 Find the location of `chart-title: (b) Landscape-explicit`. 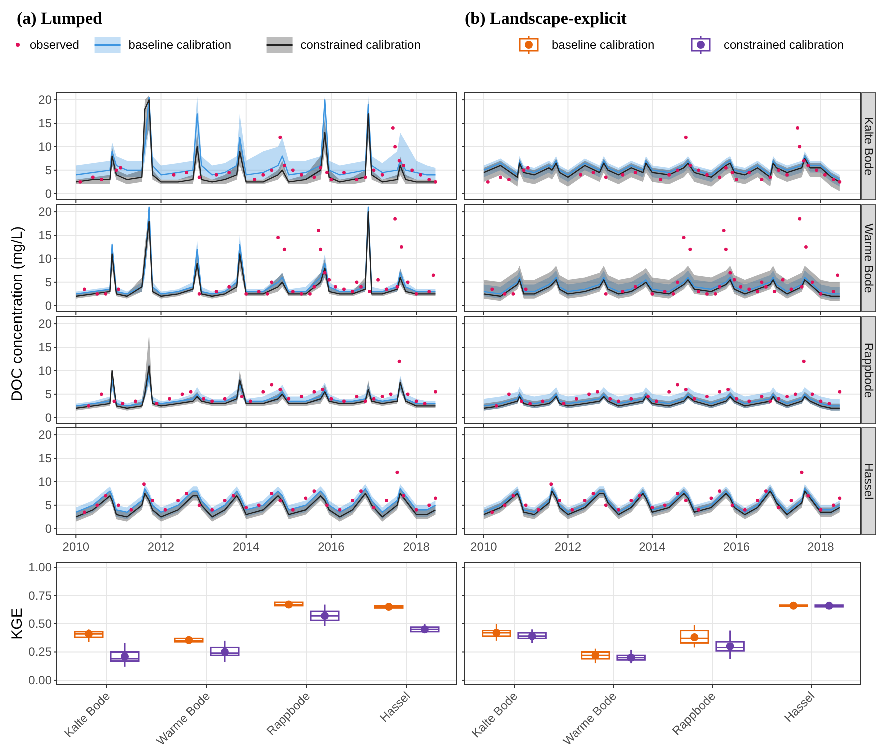

chart-title: (b) Landscape-explicit is located at coordinates (546, 18).